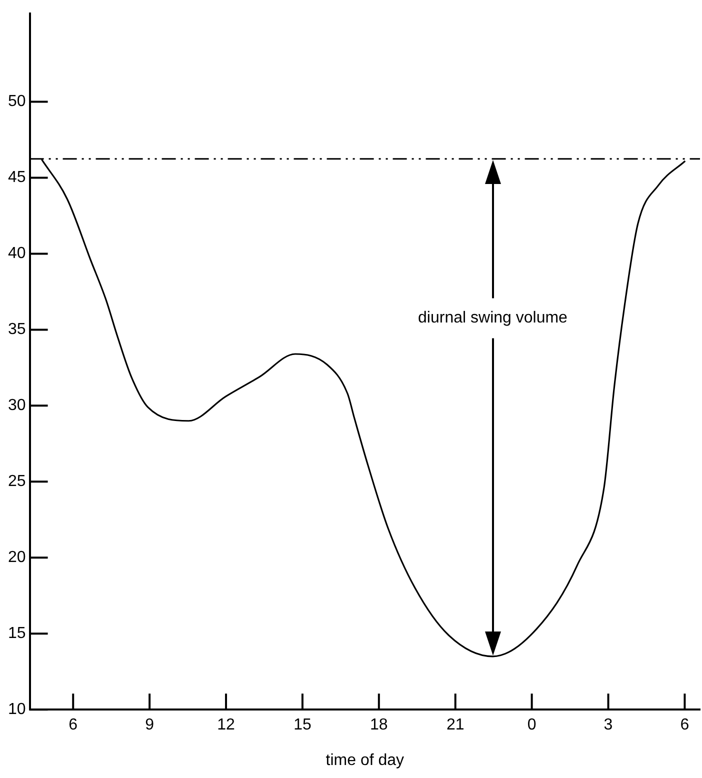 This screenshot has width=702, height=778. Describe the element at coordinates (17, 329) in the screenshot. I see `y-tick-label: 35` at that location.